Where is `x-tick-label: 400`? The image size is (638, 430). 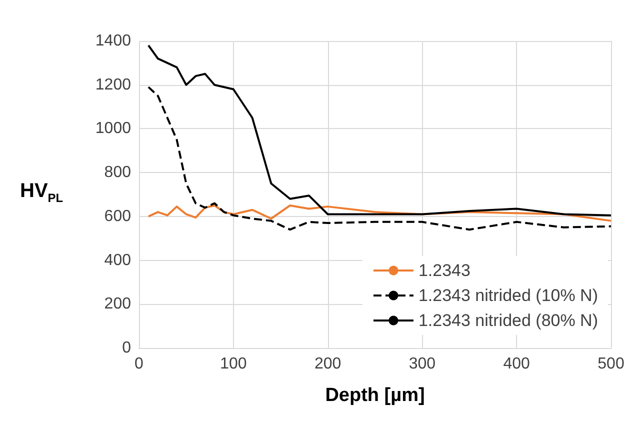 x-tick-label: 400 is located at coordinates (516, 364).